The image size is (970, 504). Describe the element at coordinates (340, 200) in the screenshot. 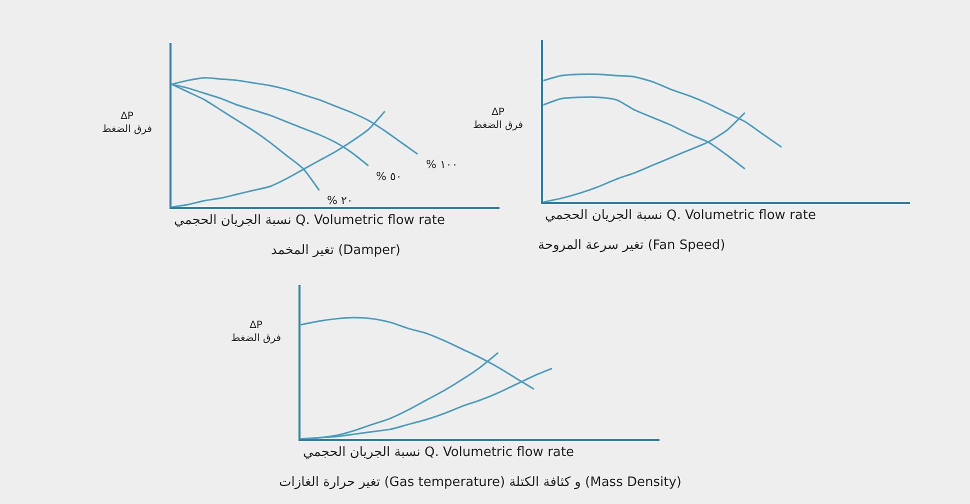

I see `series-label: % ٢٠` at that location.